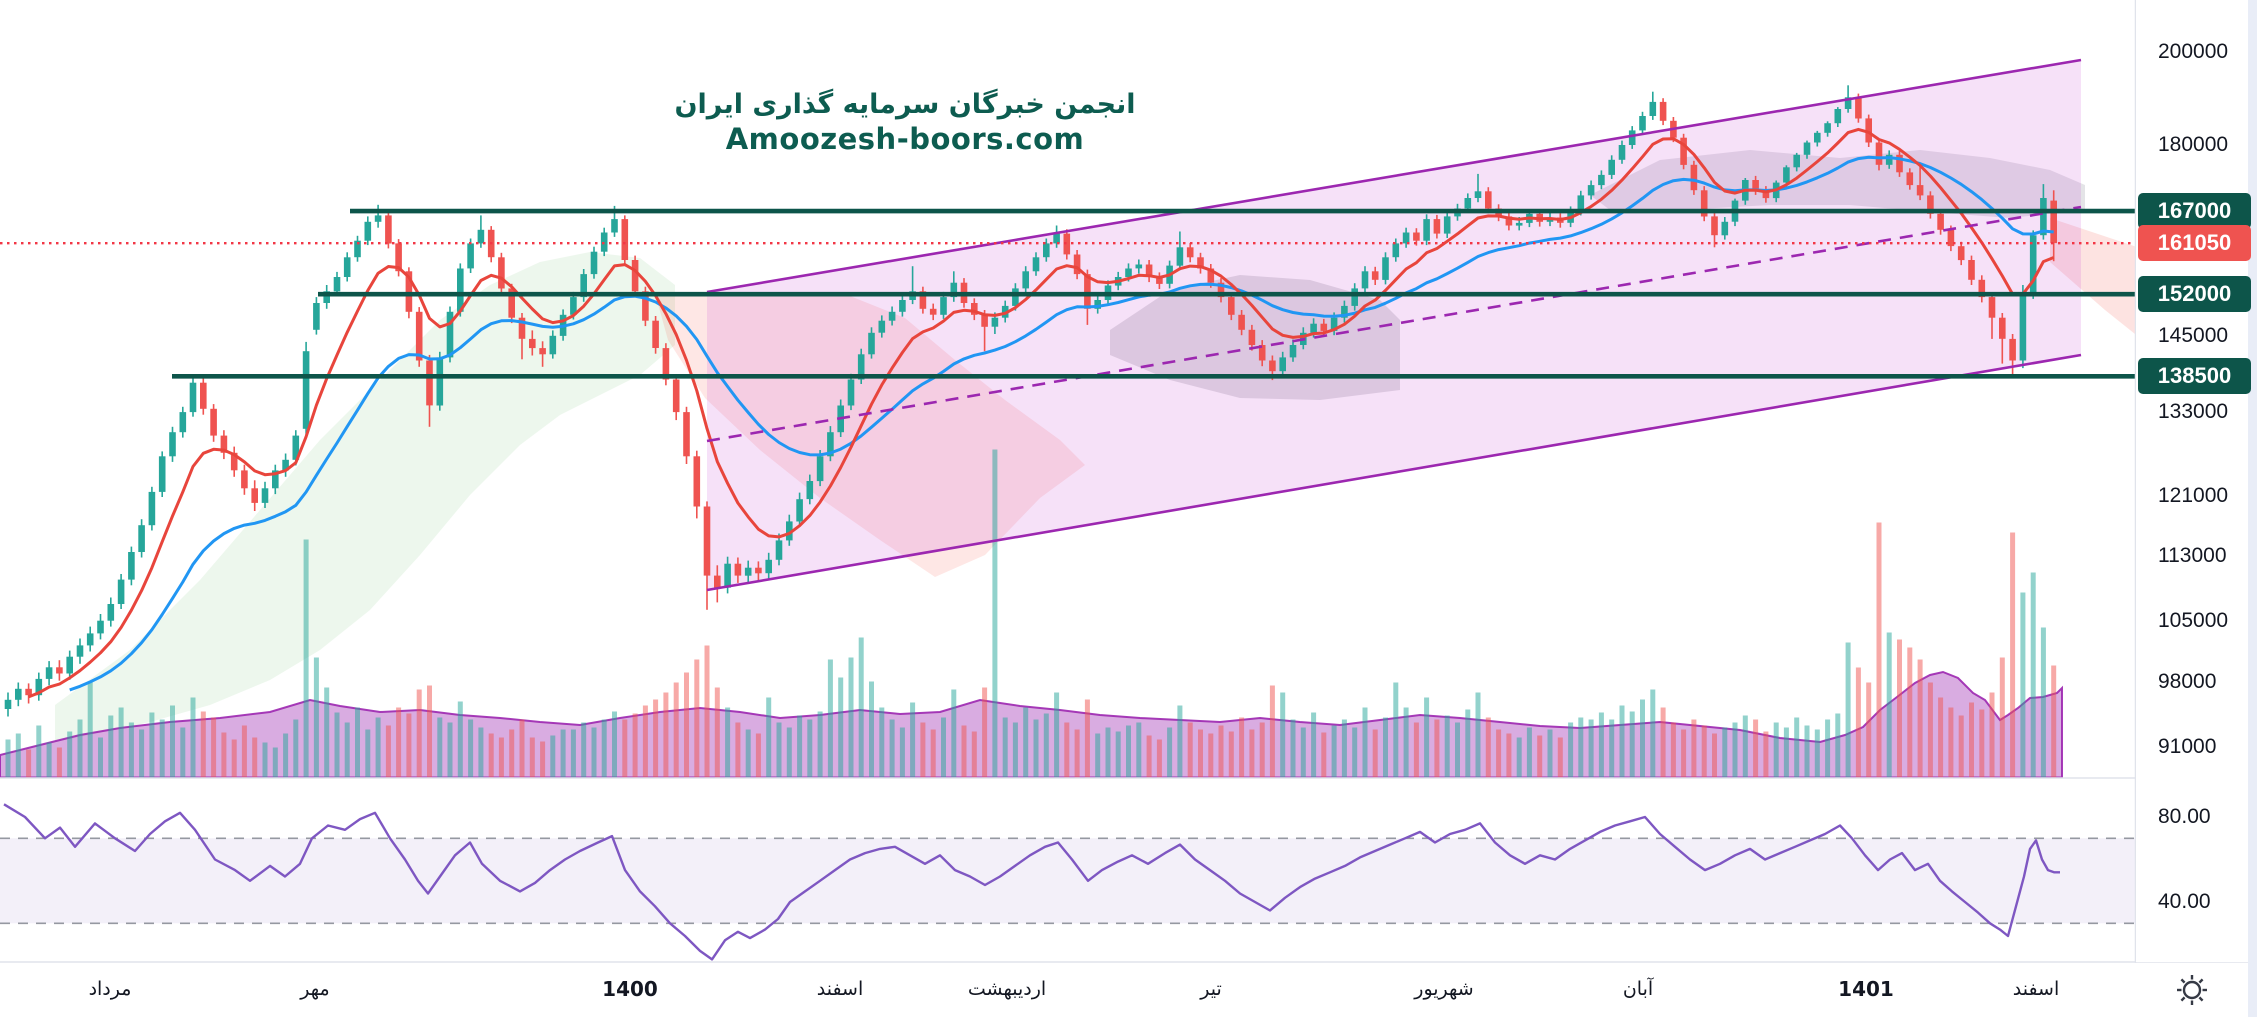  Describe the element at coordinates (2187, 746) in the screenshot. I see `price-axis-label-91000: 91000` at that location.